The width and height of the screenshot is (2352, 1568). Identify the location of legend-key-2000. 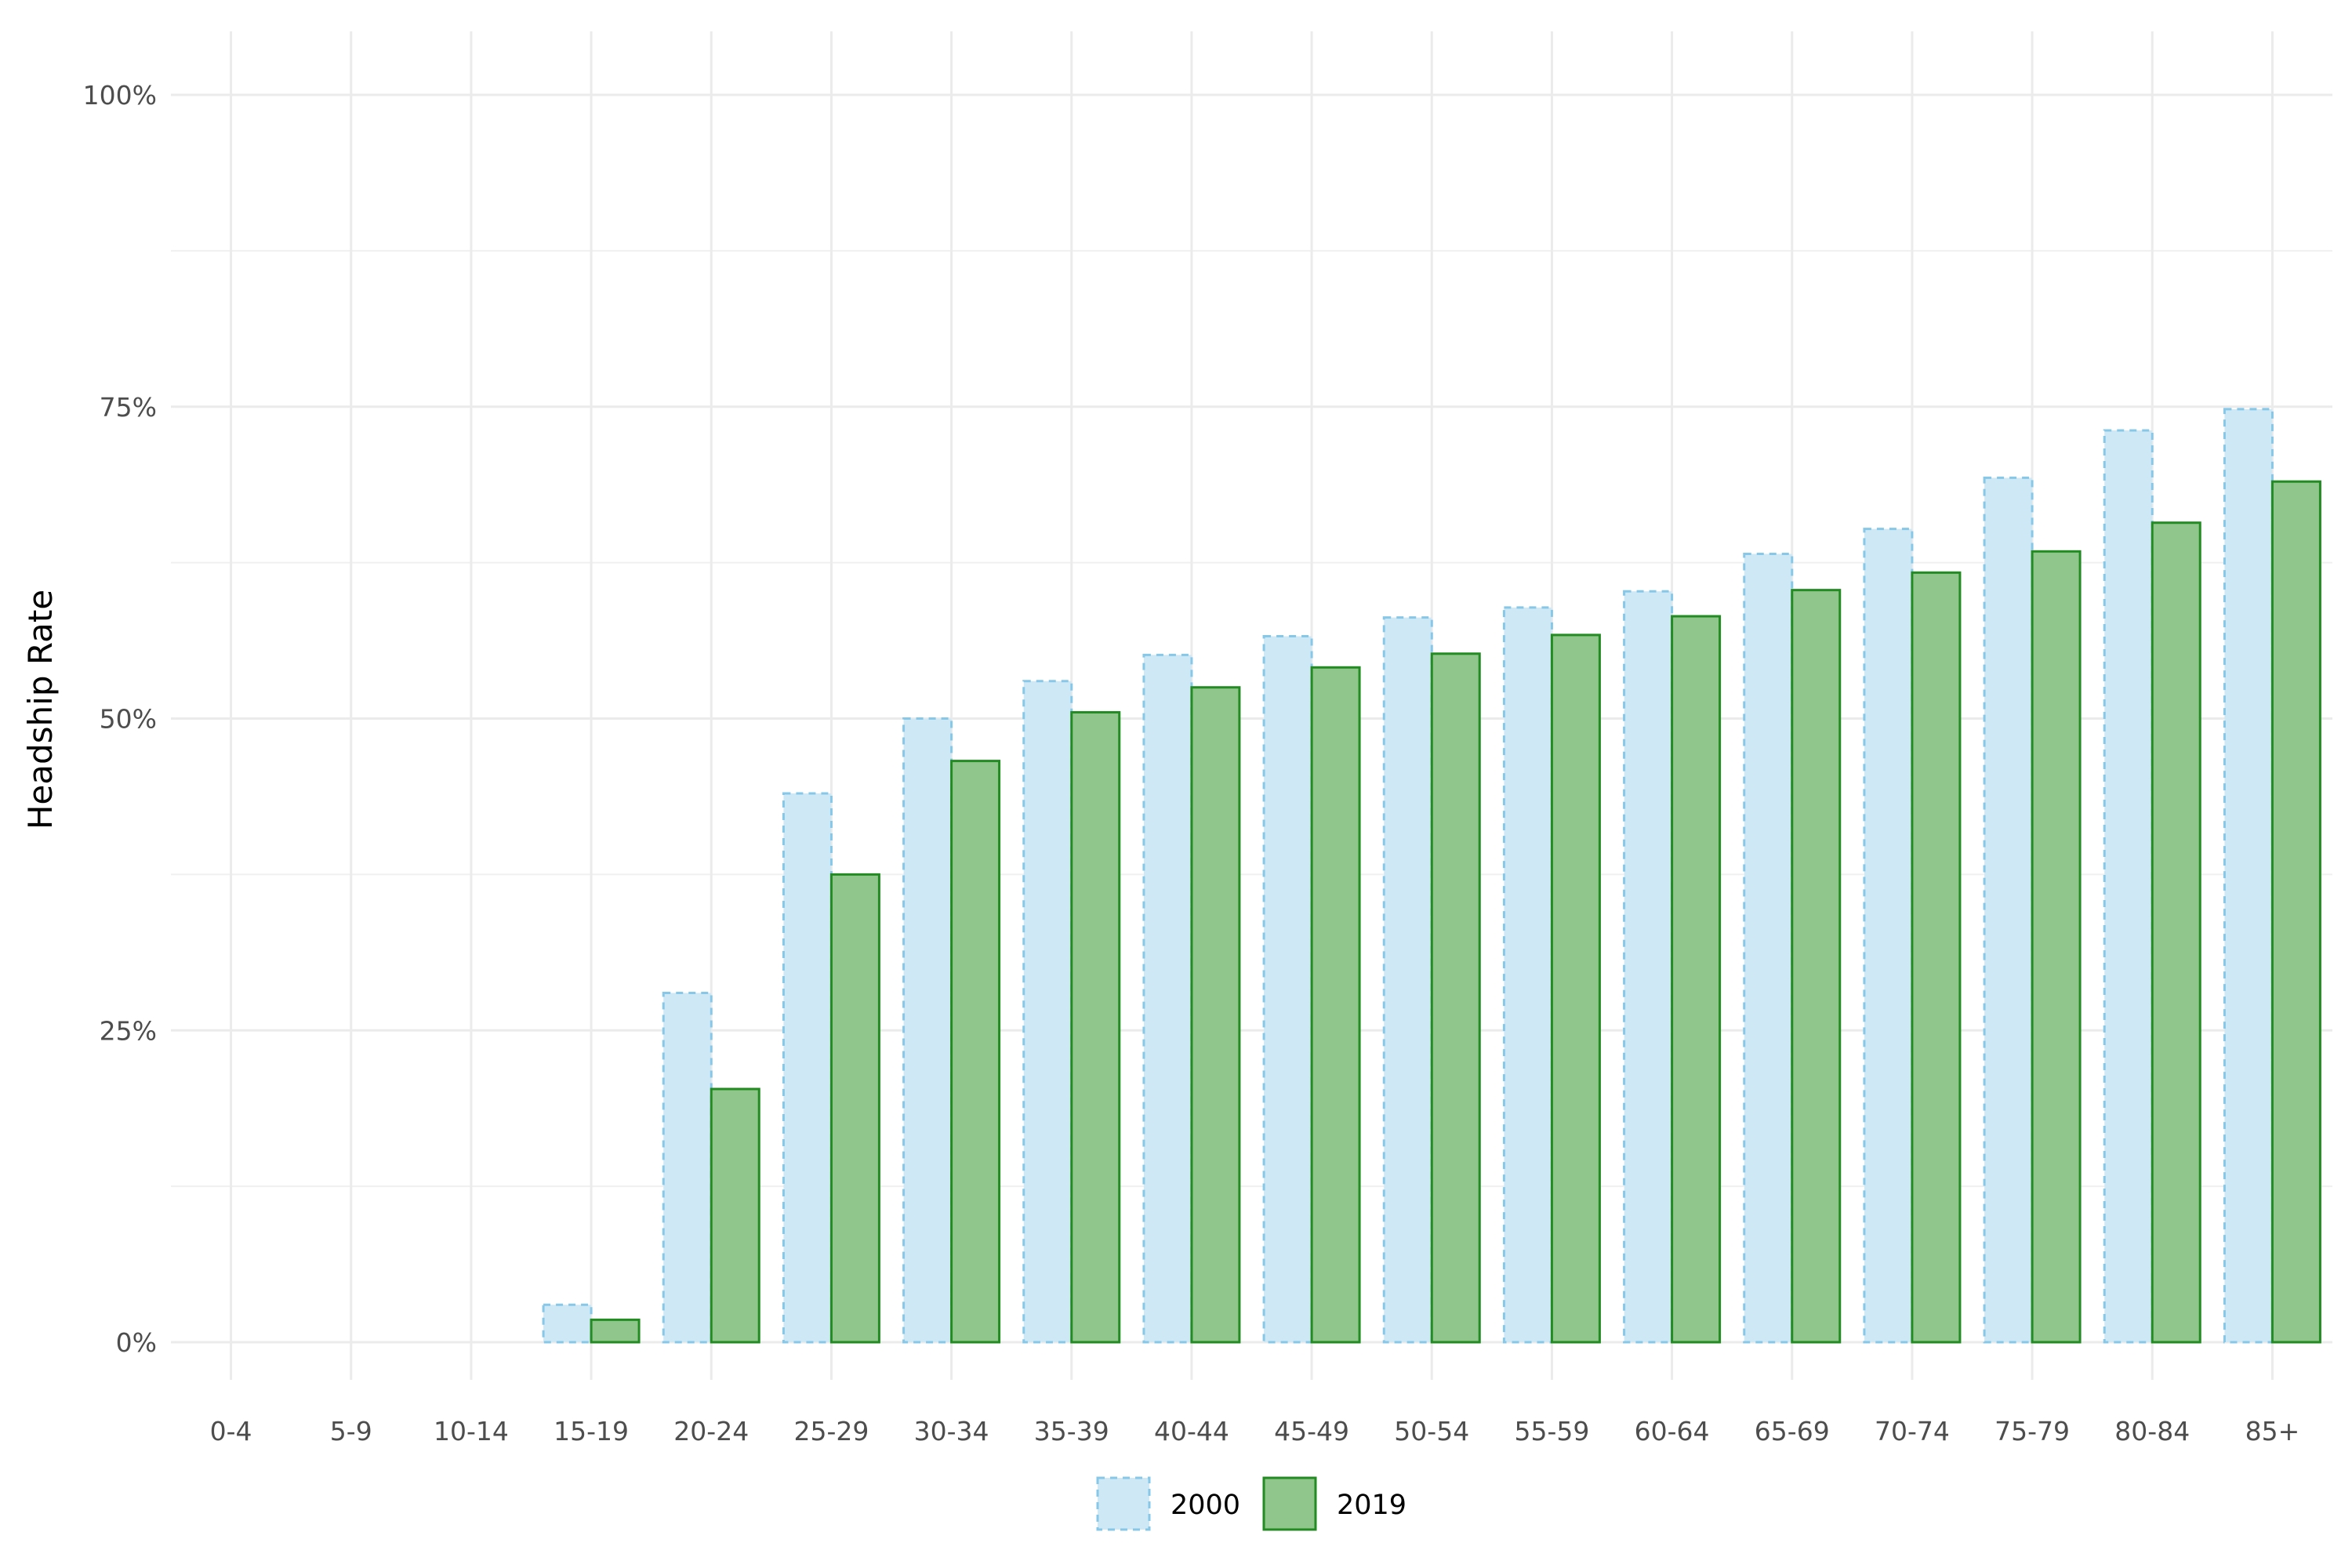
(1123, 1503).